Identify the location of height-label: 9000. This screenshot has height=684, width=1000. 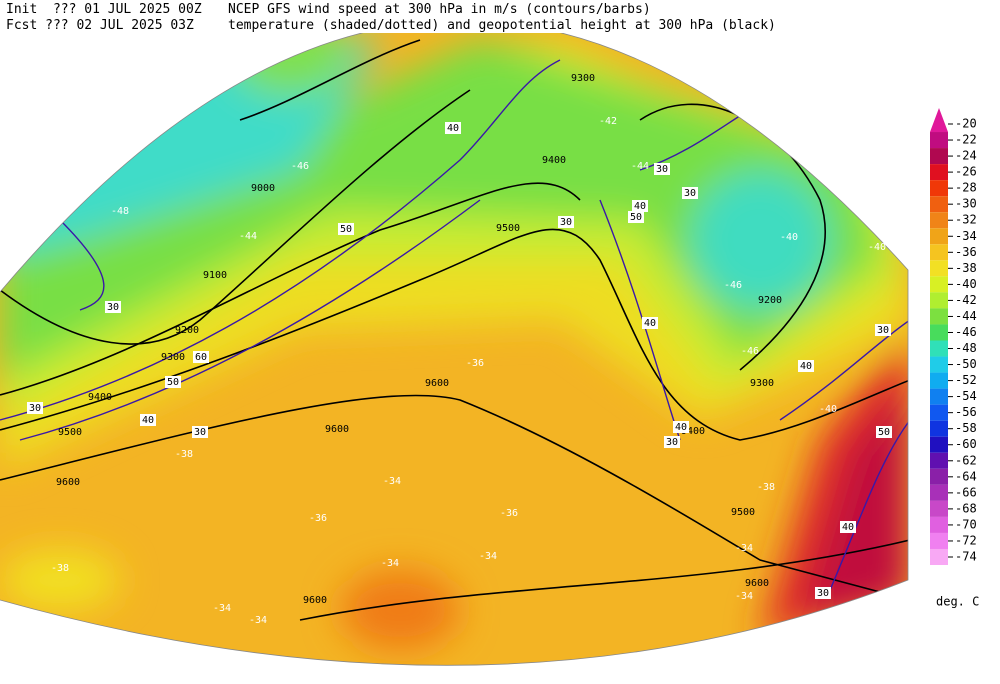
(263, 188).